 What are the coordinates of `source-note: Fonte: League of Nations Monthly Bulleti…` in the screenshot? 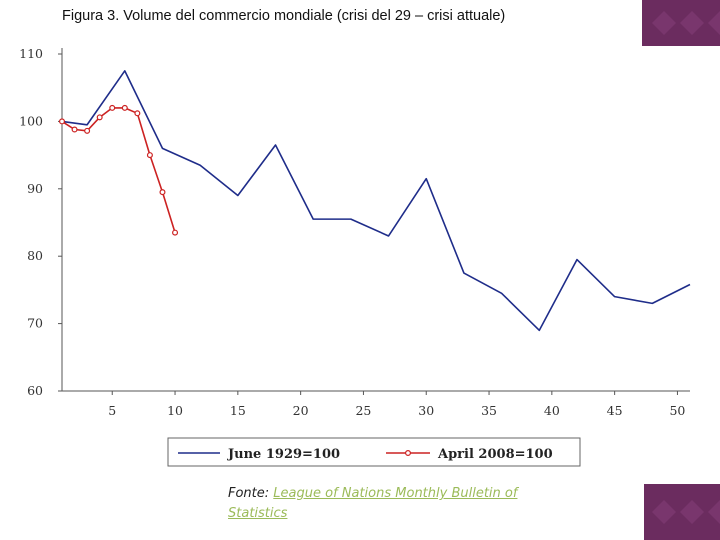 It's located at (393, 504).